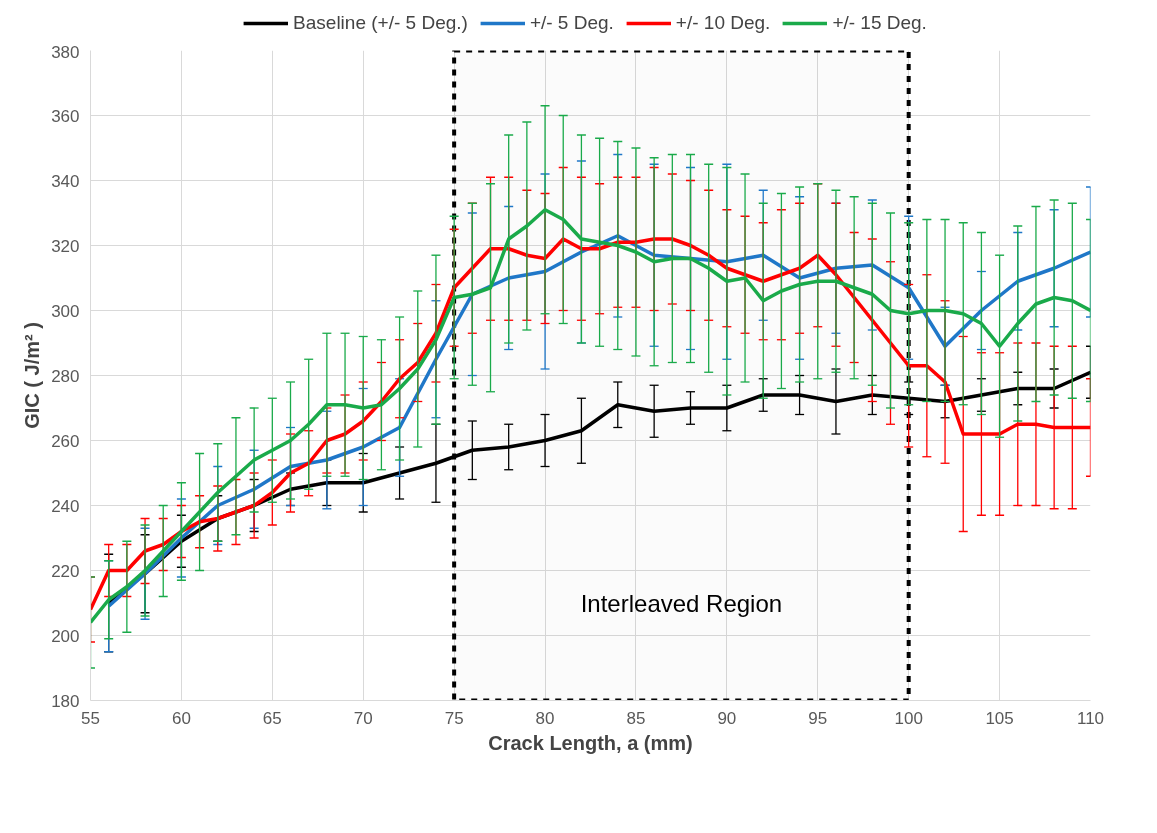 Image resolution: width=1157 pixels, height=833 pixels. Describe the element at coordinates (723, 22) in the screenshot. I see `legend-label: +/- 10 Deg.` at that location.